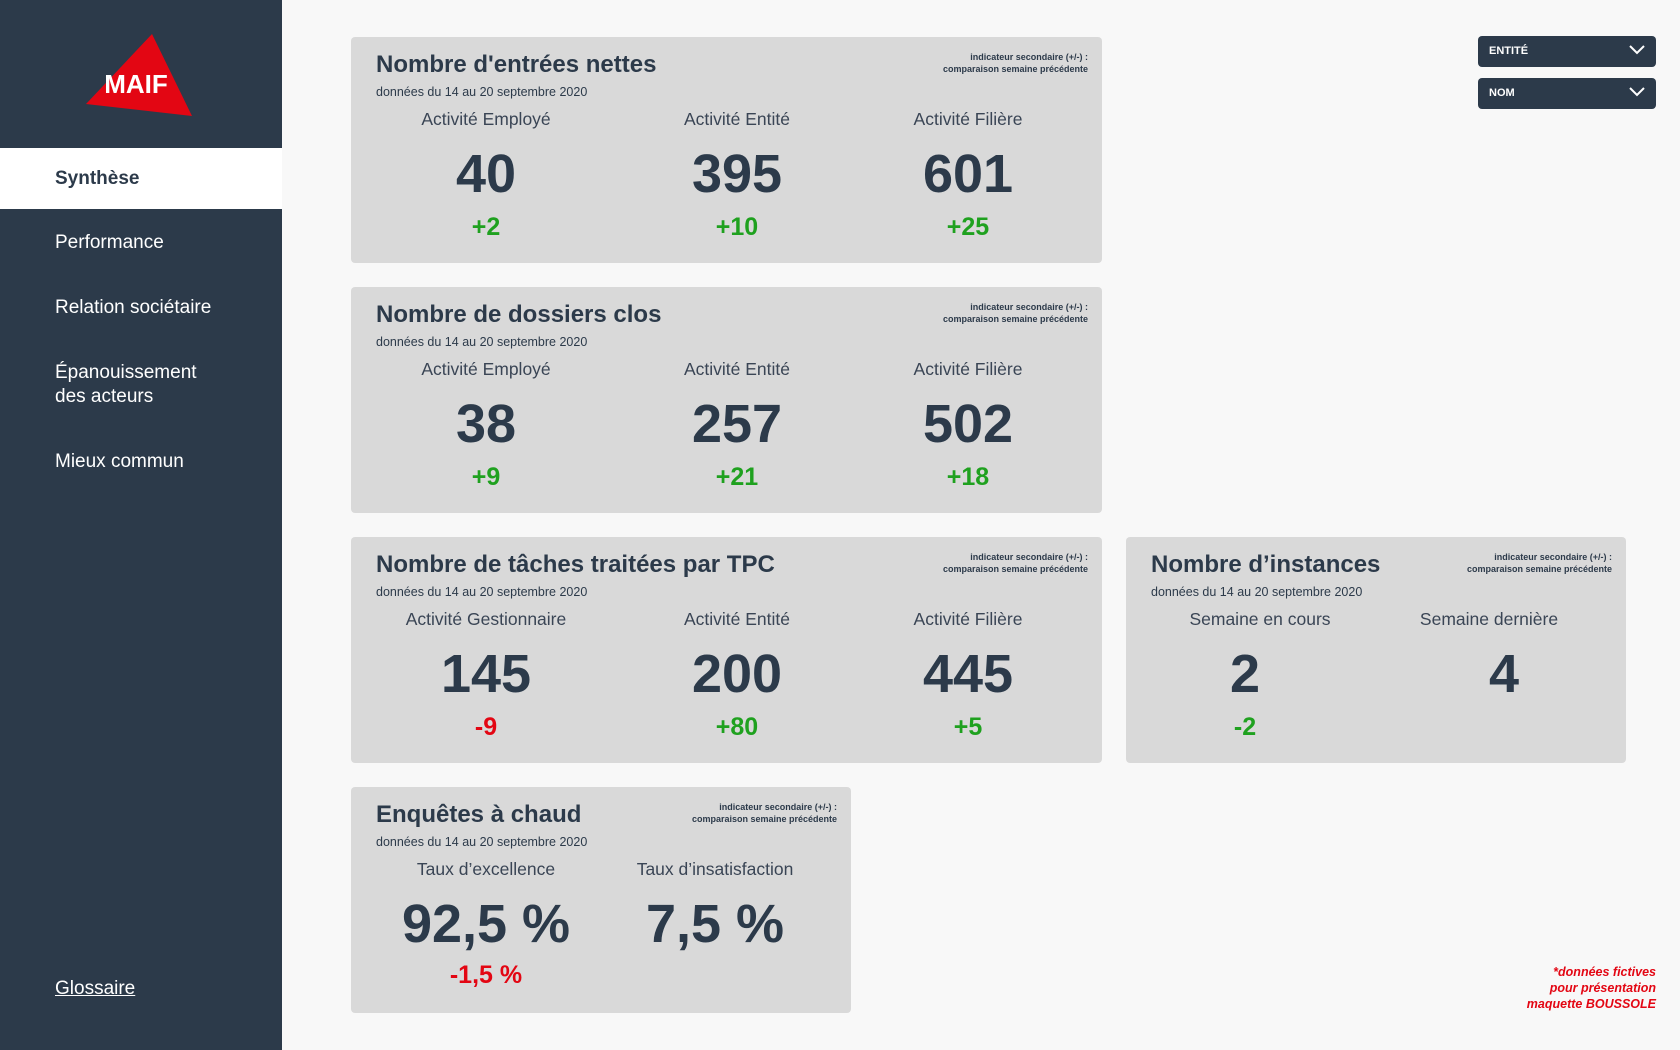 The height and width of the screenshot is (1050, 1680). What do you see at coordinates (141, 178) in the screenshot?
I see `nav-item-synthese: Synthèse` at bounding box center [141, 178].